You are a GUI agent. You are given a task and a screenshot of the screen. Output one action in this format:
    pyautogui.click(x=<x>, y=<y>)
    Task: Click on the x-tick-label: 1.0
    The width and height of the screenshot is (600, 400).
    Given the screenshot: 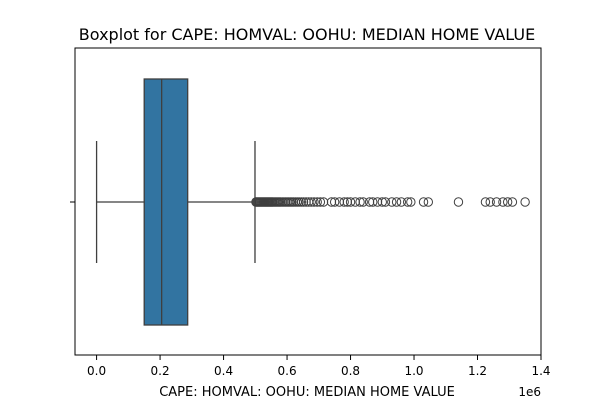 What is the action you would take?
    pyautogui.click(x=413, y=371)
    